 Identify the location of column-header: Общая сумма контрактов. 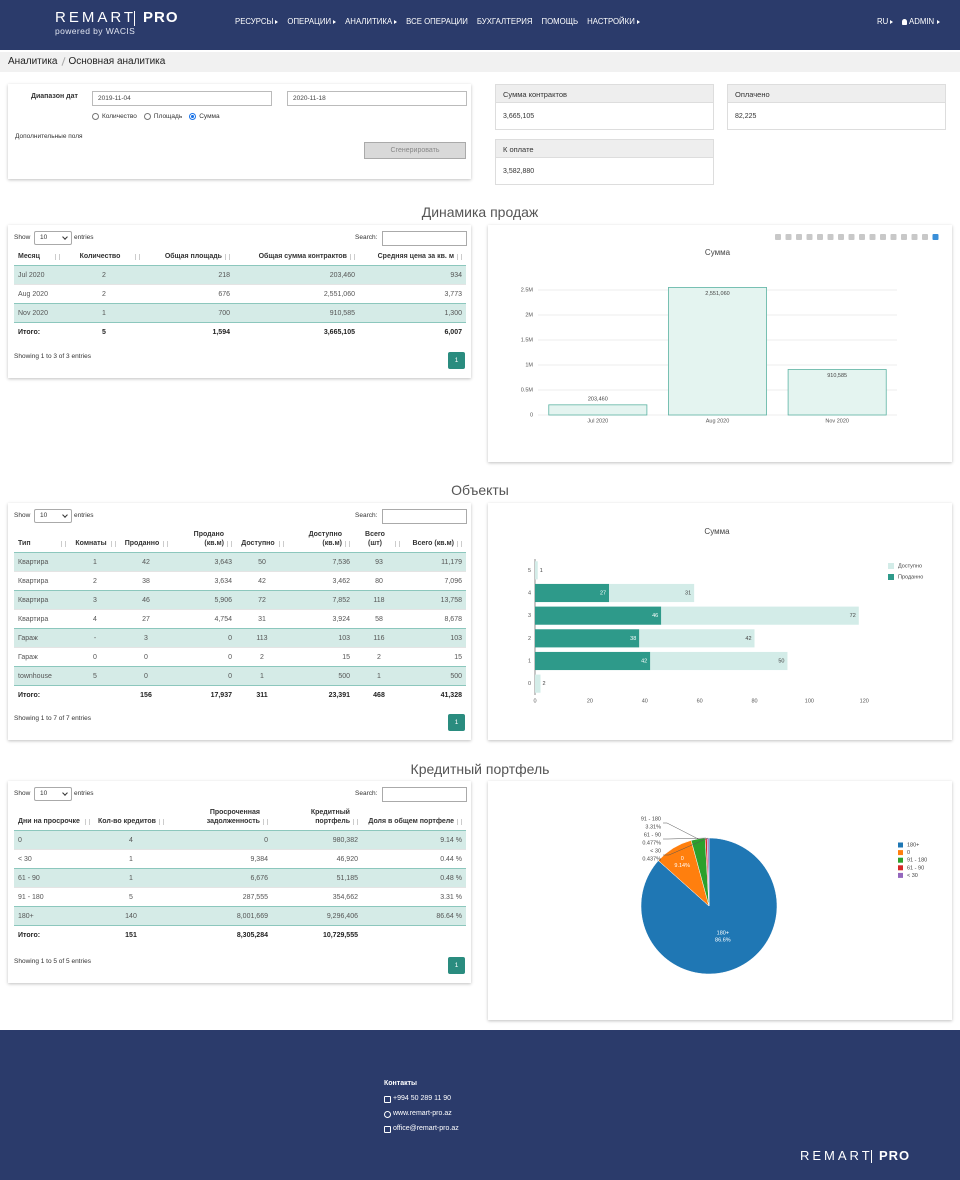
(296, 258).